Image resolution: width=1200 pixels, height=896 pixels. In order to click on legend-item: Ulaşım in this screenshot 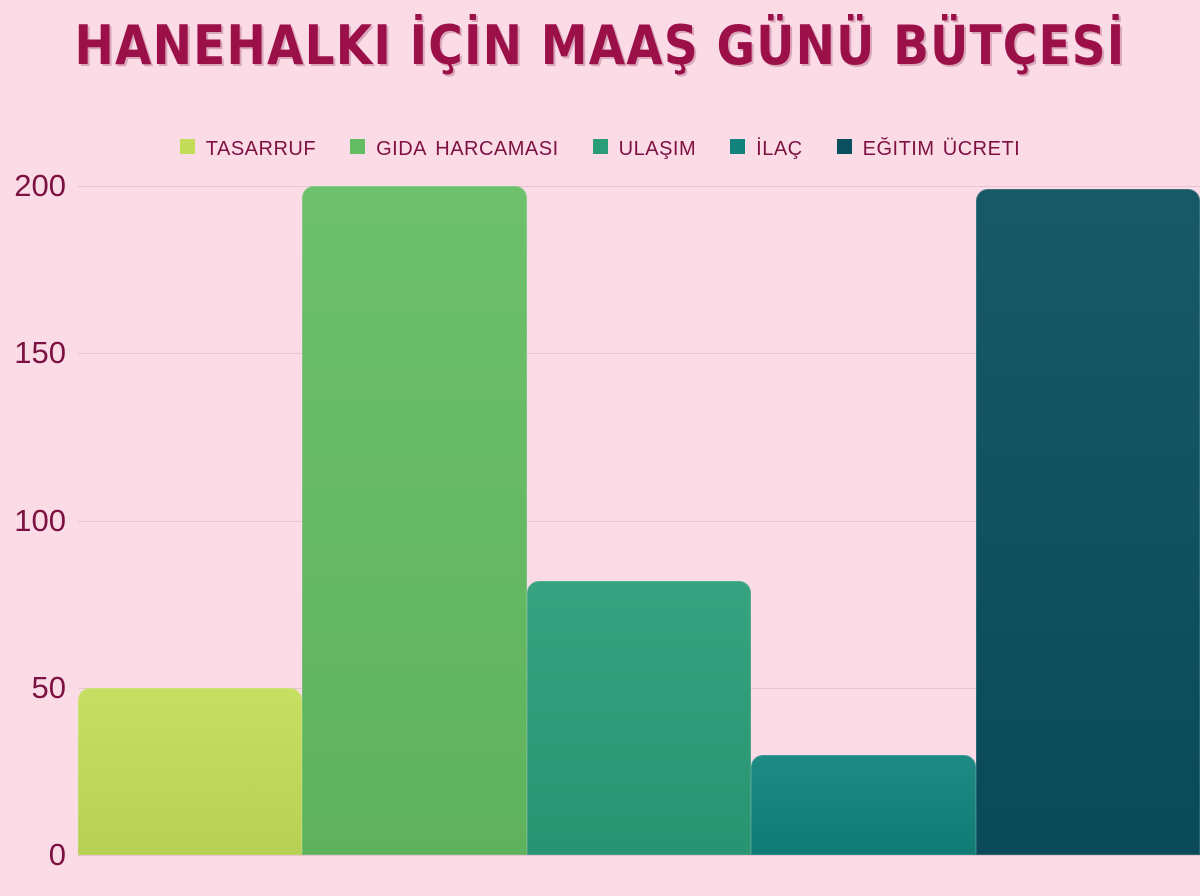, I will do `click(644, 146)`.